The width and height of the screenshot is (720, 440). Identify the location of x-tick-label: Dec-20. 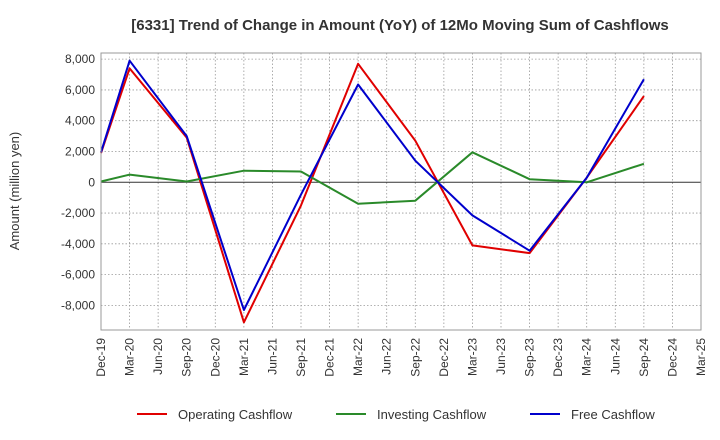
(215, 357).